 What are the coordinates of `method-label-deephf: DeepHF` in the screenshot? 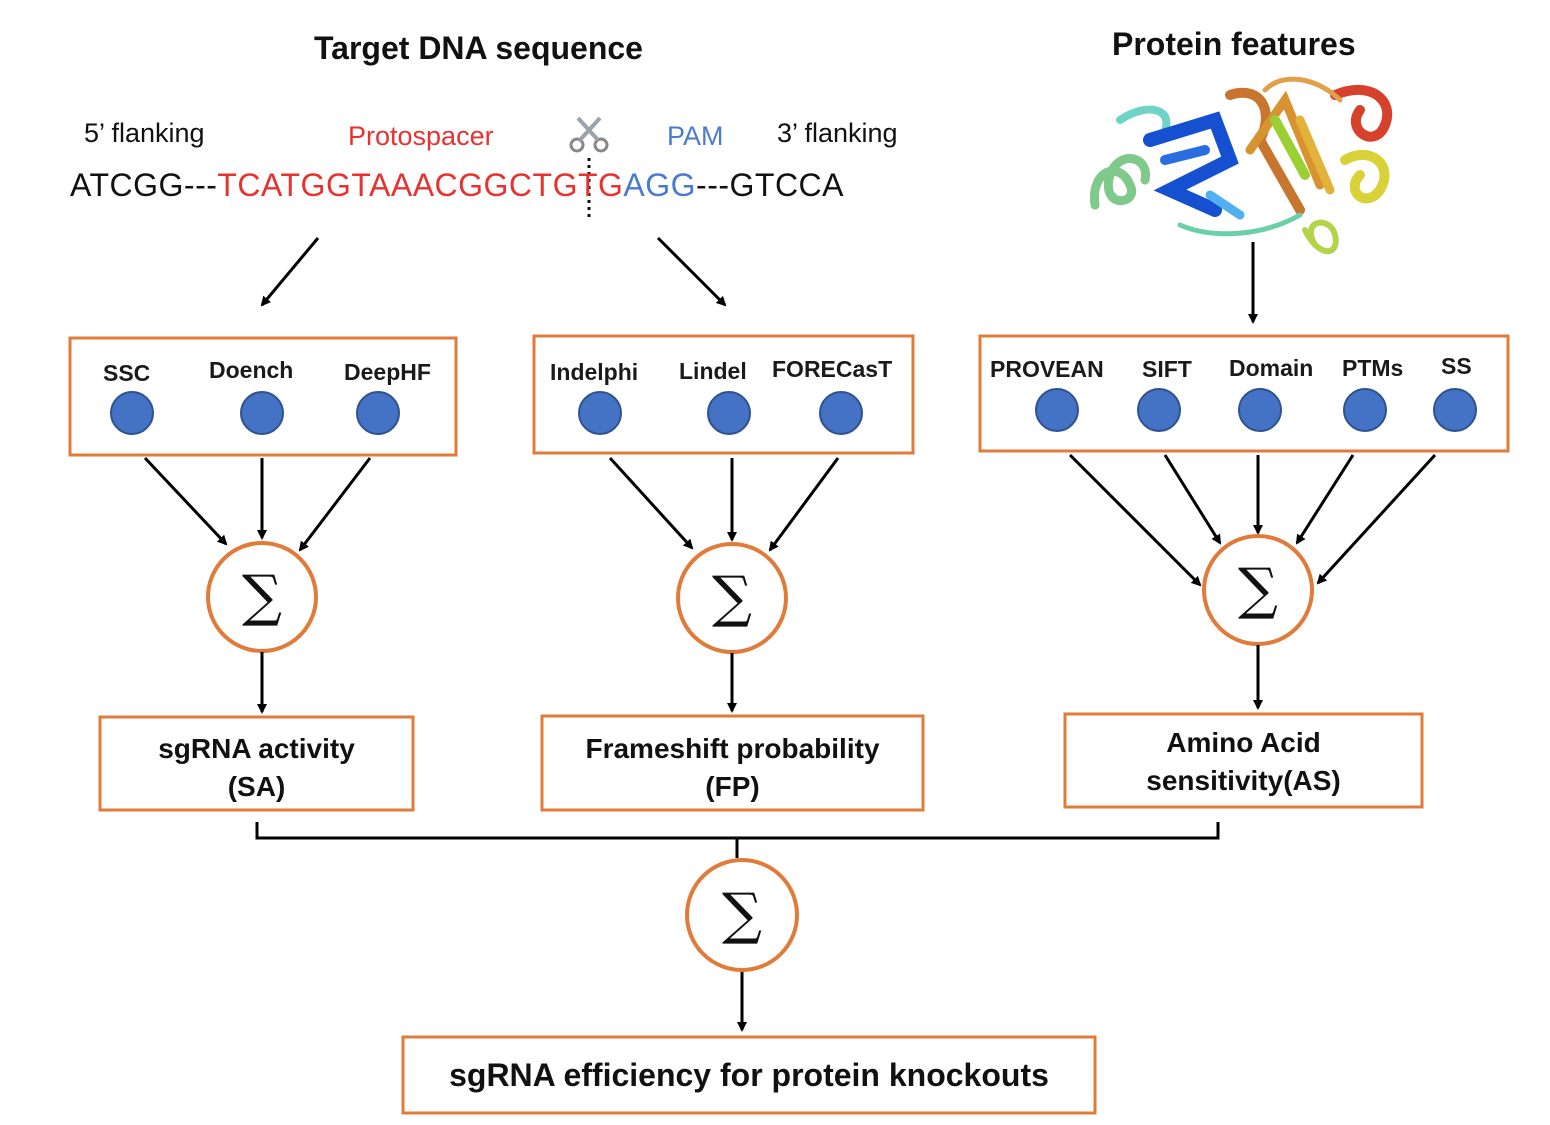 It's located at (387, 372).